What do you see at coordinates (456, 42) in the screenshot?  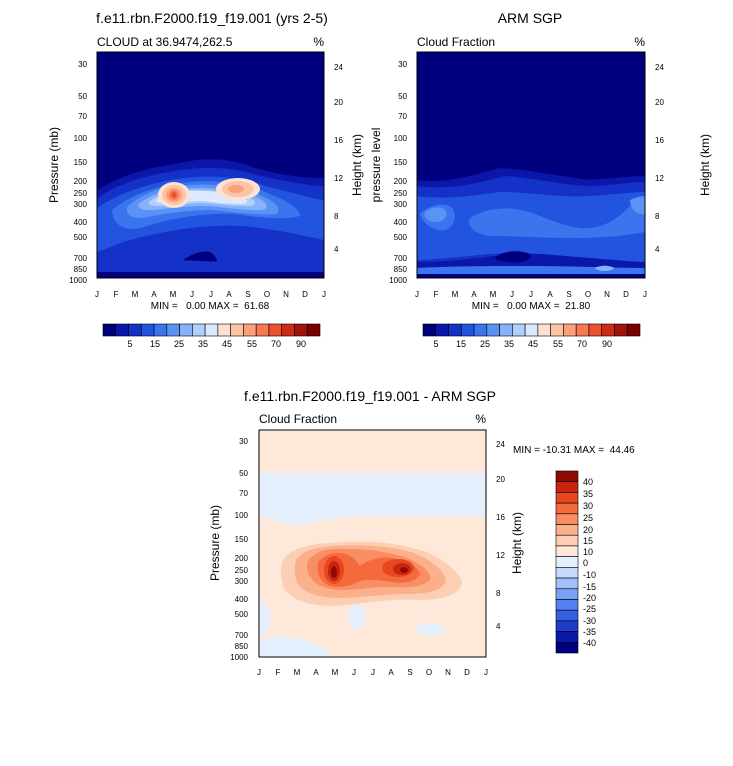 I see `panel-obs-subtitle-left: Cloud Fraction` at bounding box center [456, 42].